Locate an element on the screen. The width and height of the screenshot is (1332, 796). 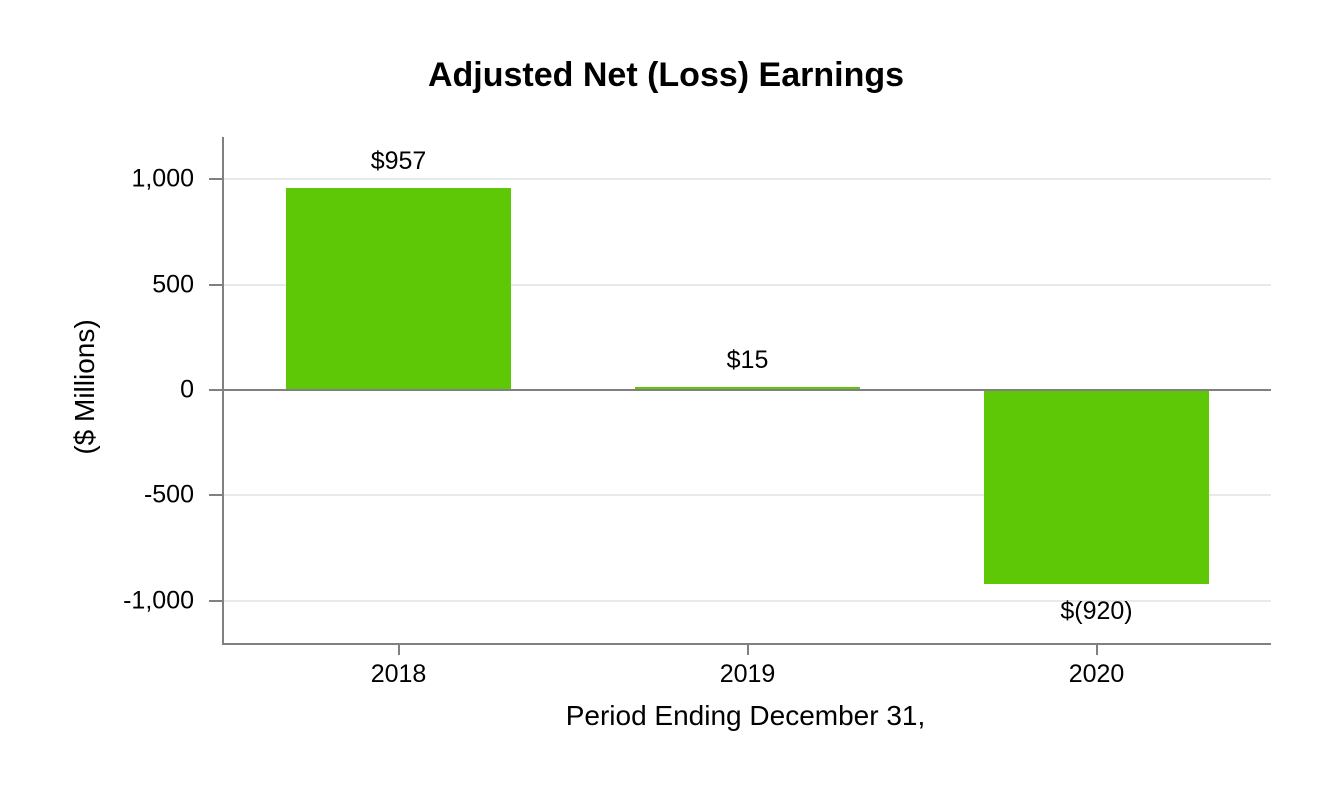
bar-2019 is located at coordinates (747, 388).